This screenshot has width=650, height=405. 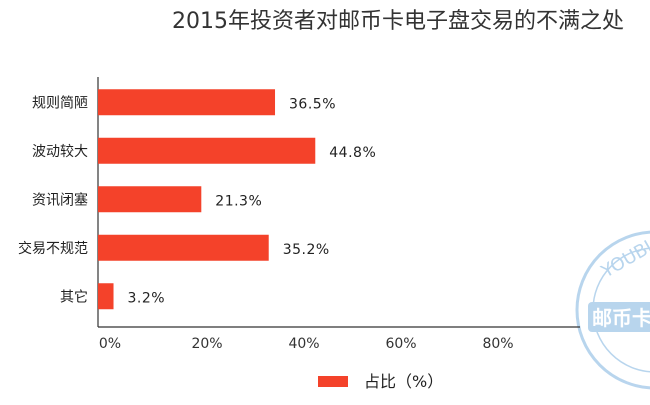 I want to click on x-tick-label: 20%, so click(x=206, y=344).